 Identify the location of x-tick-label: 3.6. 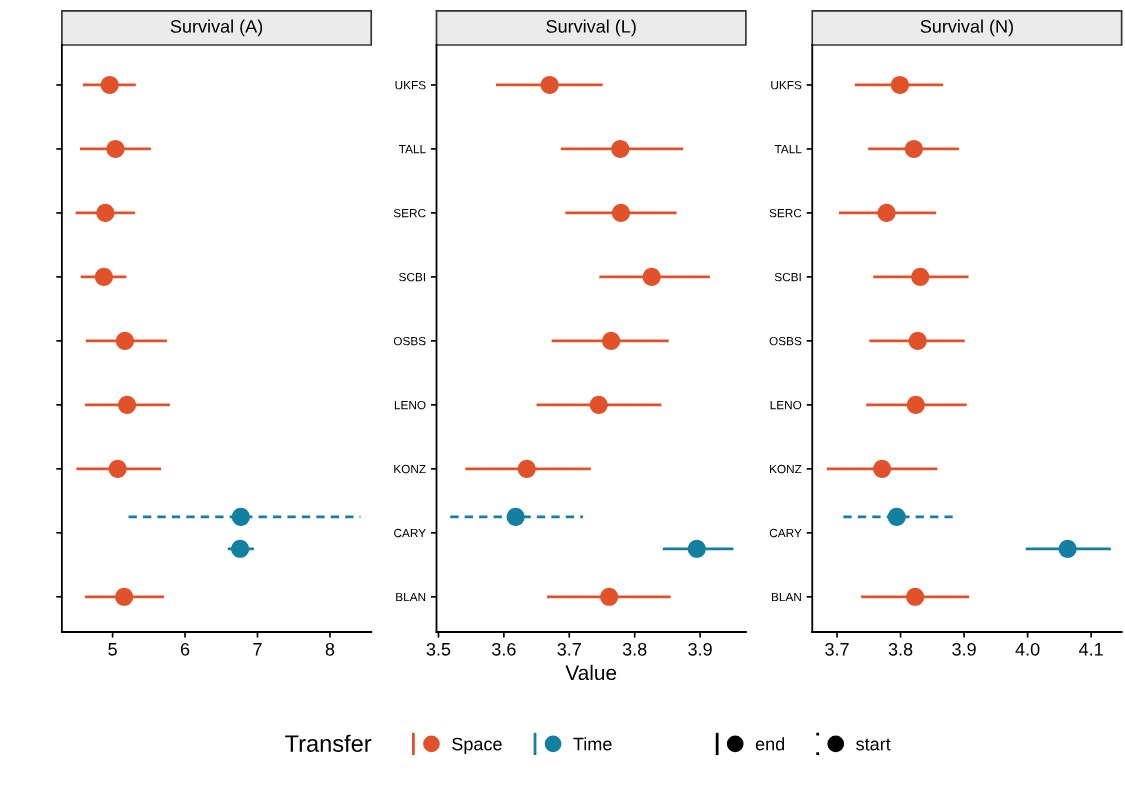
(504, 649).